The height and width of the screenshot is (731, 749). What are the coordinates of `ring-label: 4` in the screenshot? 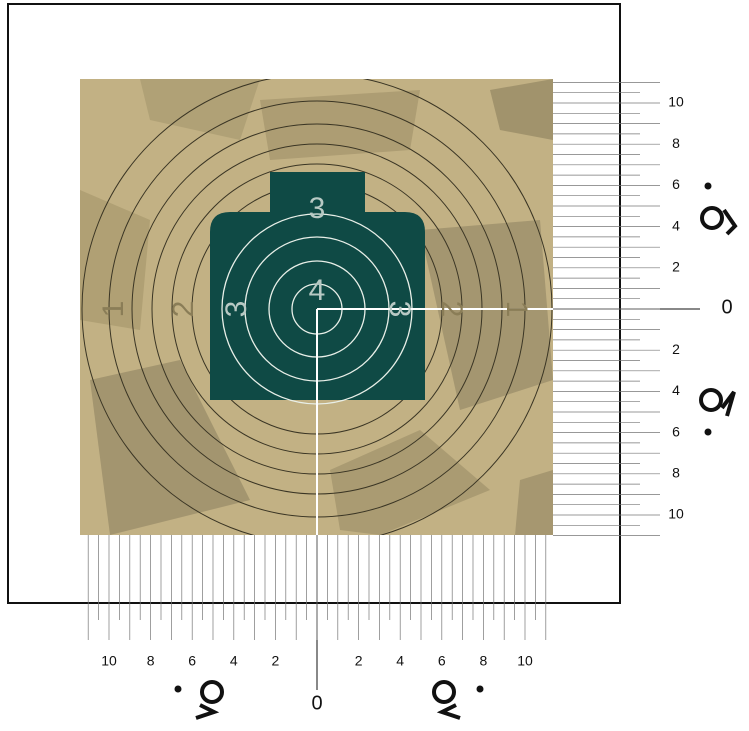 It's located at (317, 290).